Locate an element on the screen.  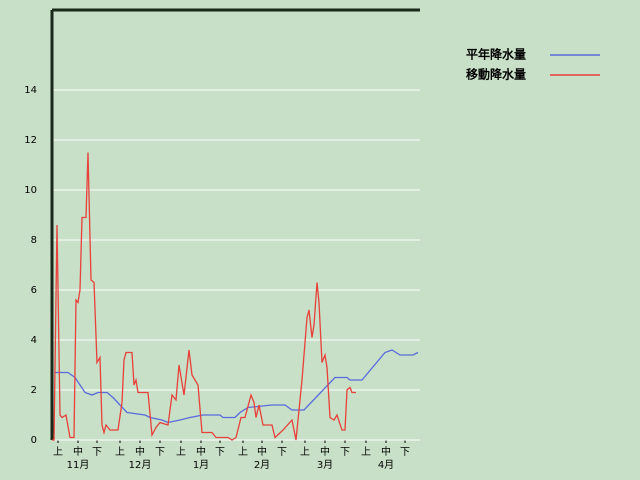
month-label: 2月 is located at coordinates (262, 465).